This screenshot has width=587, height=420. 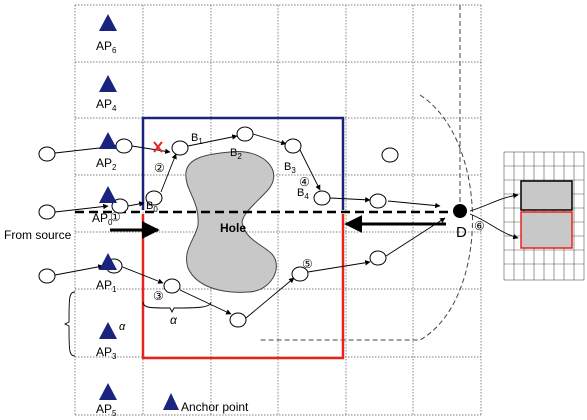 I want to click on svg-text: AP5, so click(x=106, y=410).